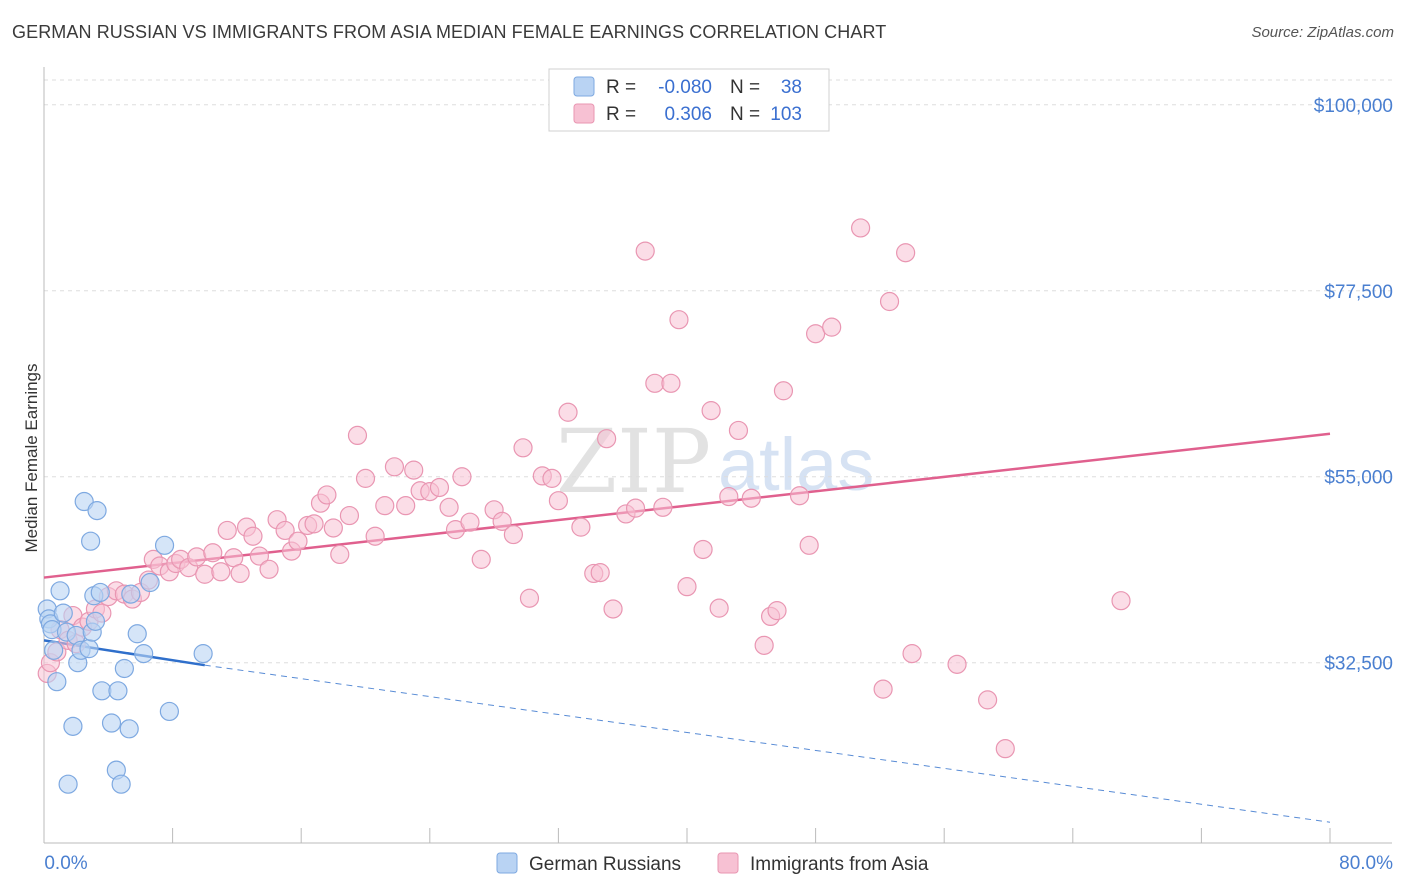 The image size is (1406, 892). I want to click on legend-r-value-pink: 0.306, so click(688, 114).